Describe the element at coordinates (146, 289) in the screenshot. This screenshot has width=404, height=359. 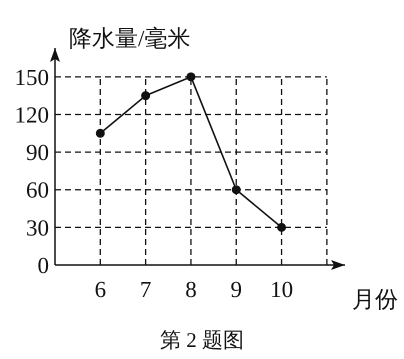
I see `xtick: 7` at that location.